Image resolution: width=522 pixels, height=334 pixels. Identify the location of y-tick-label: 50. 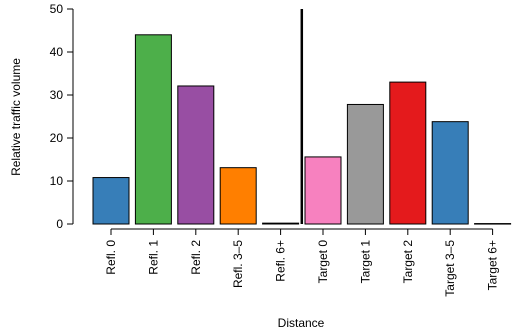
(57, 9).